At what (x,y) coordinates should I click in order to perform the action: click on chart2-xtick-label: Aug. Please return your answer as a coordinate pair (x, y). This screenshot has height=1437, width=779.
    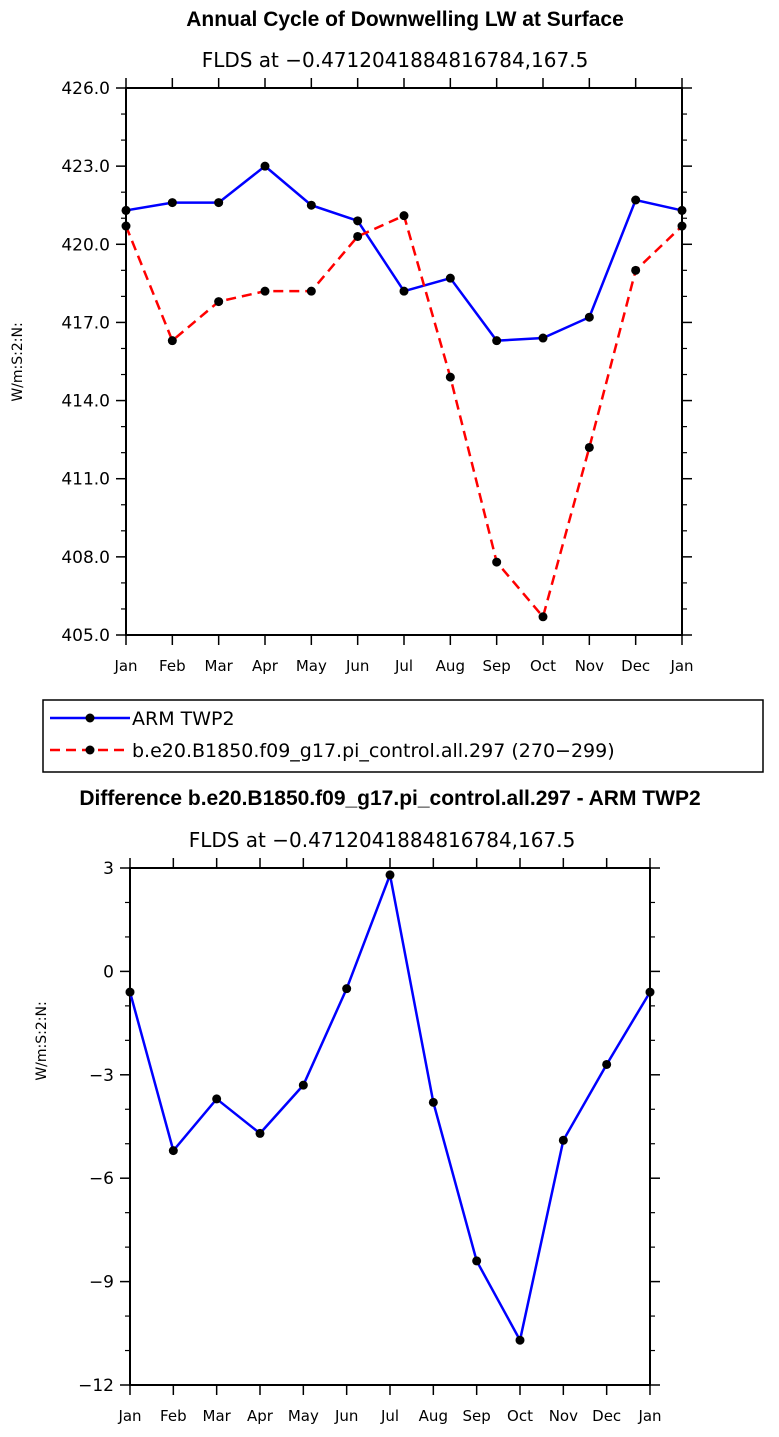
    Looking at the image, I should click on (433, 1416).